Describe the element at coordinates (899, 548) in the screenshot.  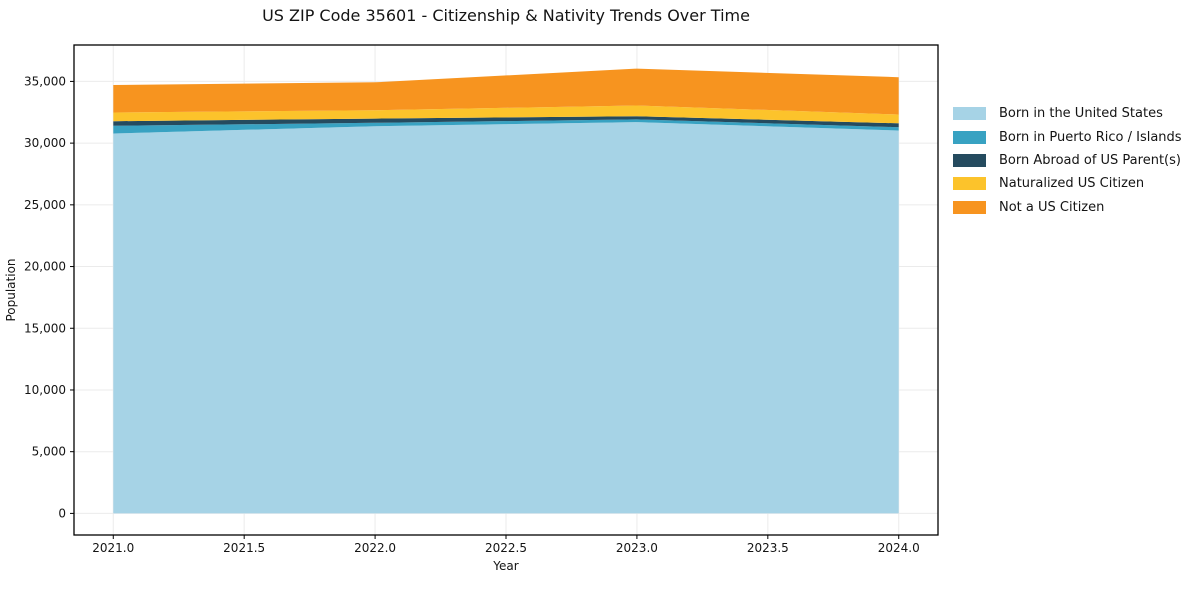
I see `x-tick-label: 2024.0` at that location.